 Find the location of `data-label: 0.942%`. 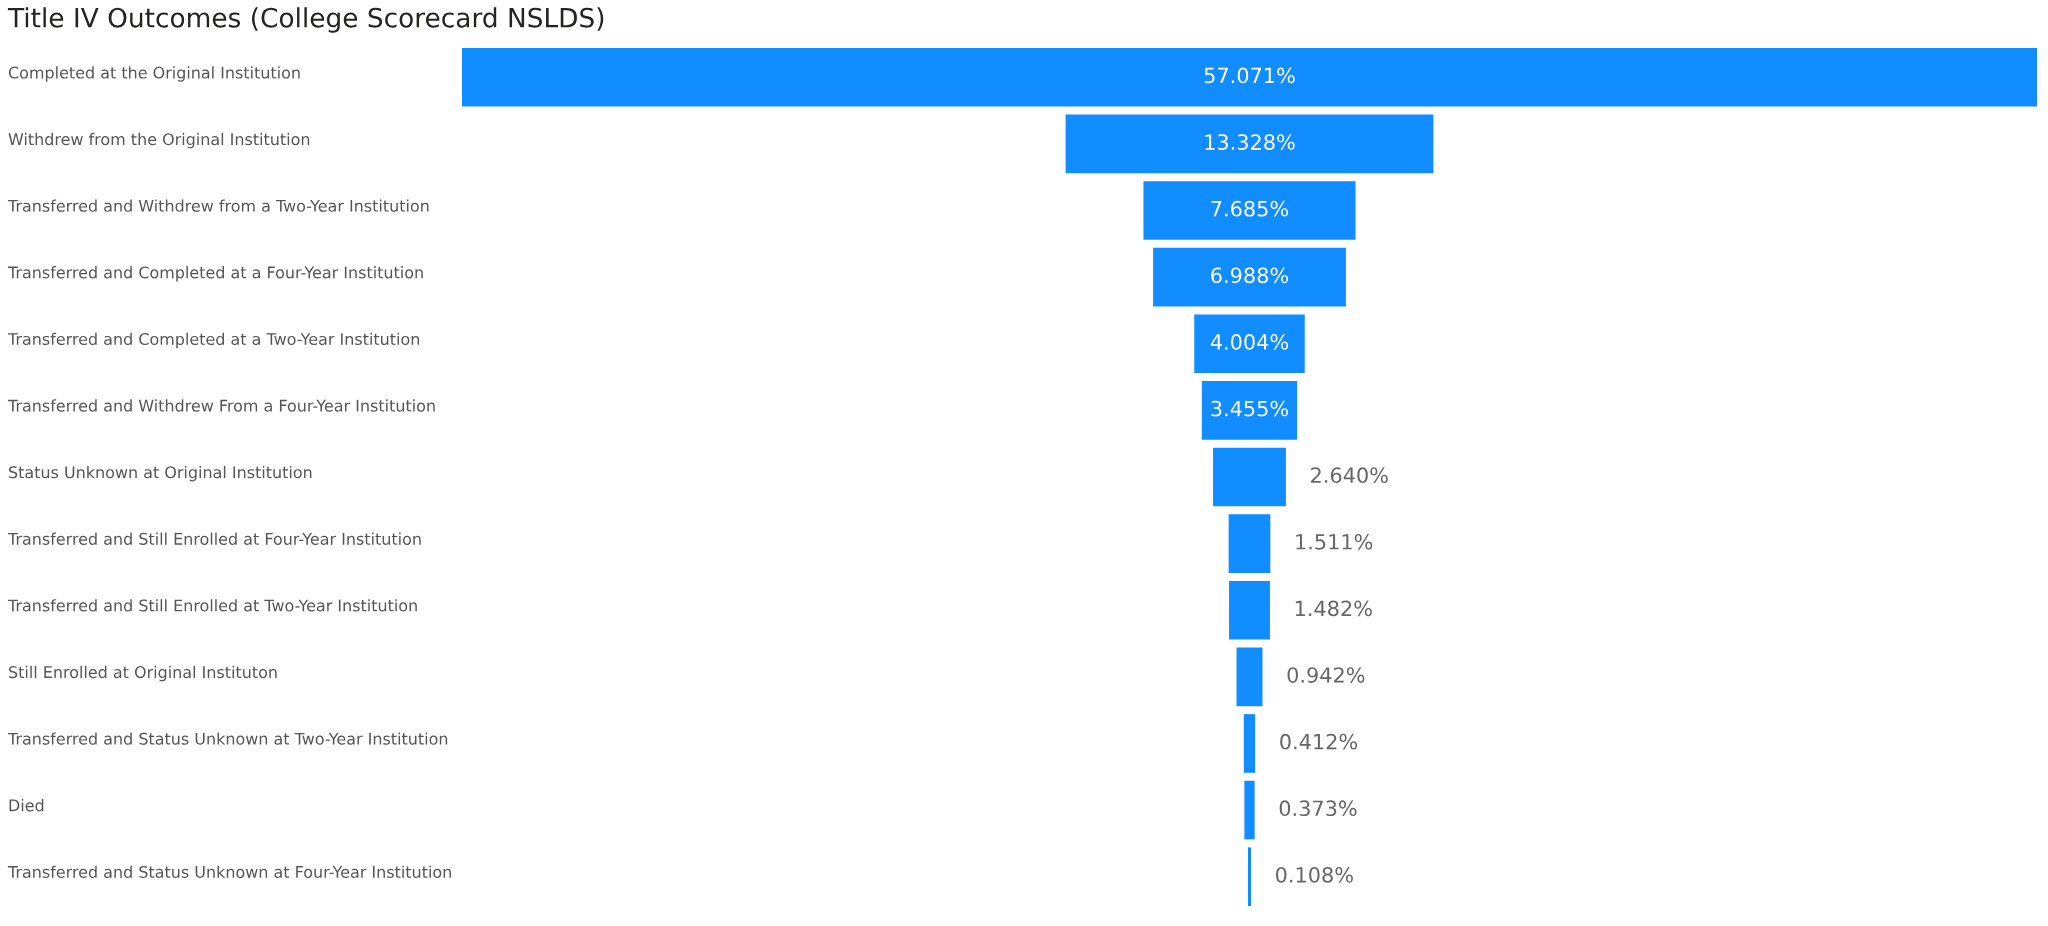

data-label: 0.942% is located at coordinates (1326, 675).